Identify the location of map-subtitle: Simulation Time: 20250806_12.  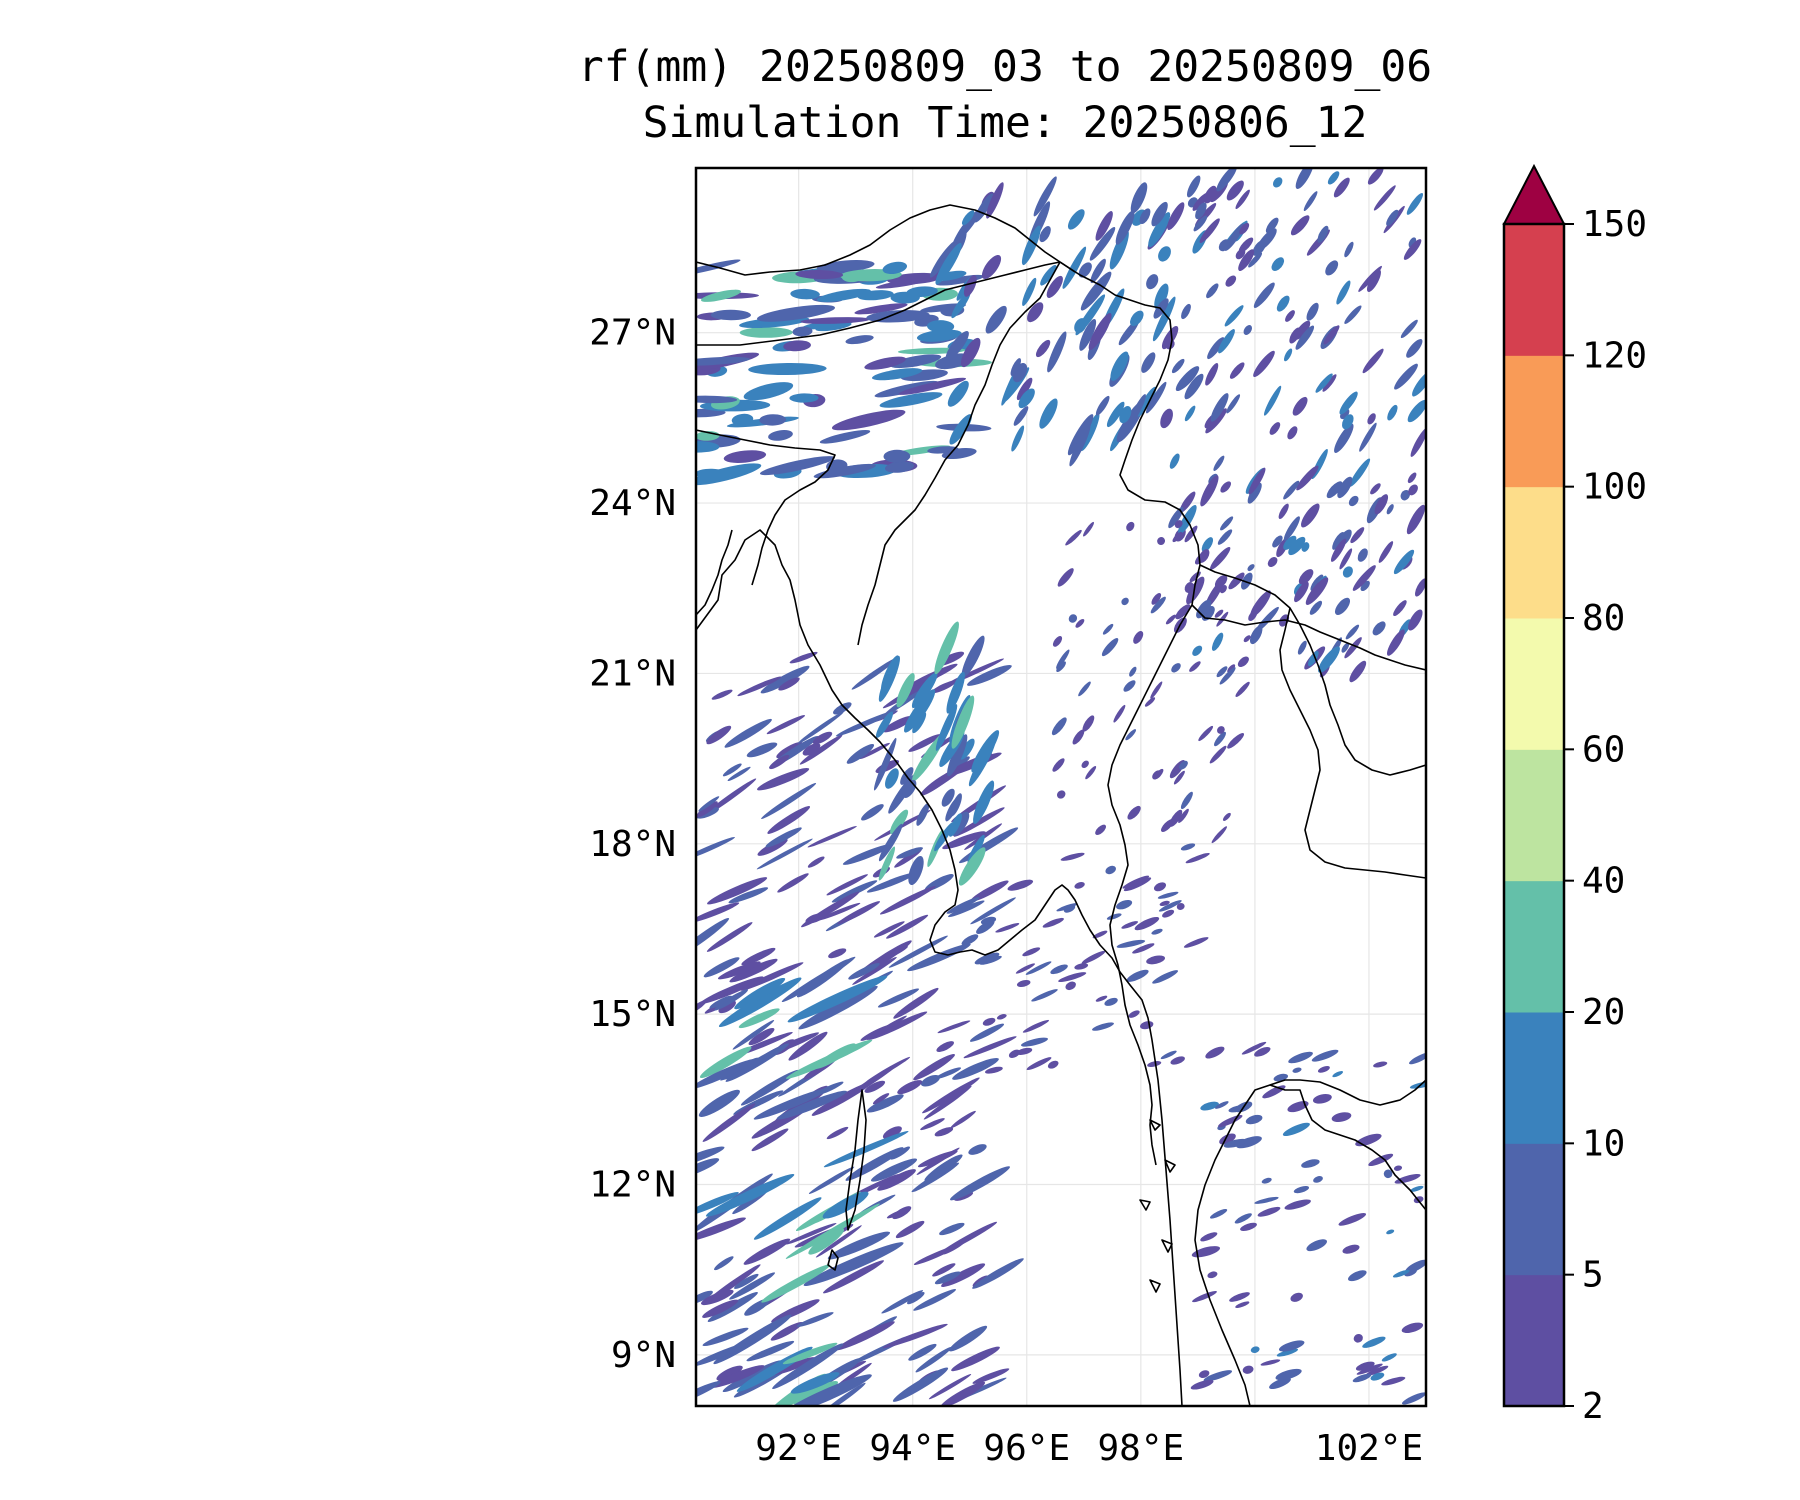
(1005, 123).